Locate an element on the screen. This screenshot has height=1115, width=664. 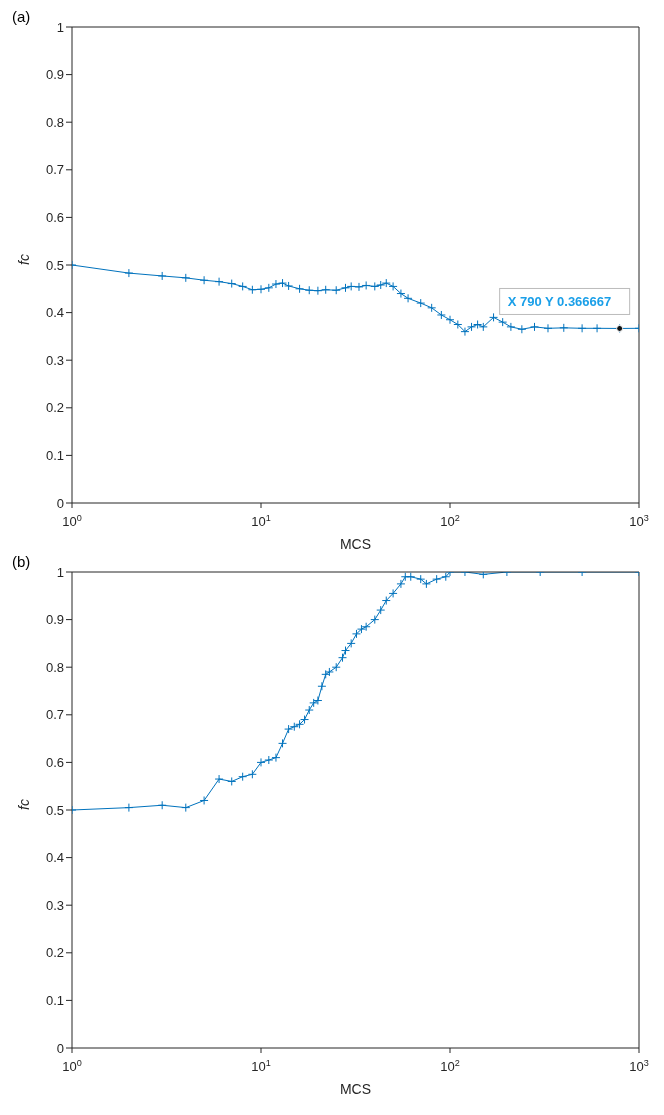
chart-title: (a) is located at coordinates (21, 16).